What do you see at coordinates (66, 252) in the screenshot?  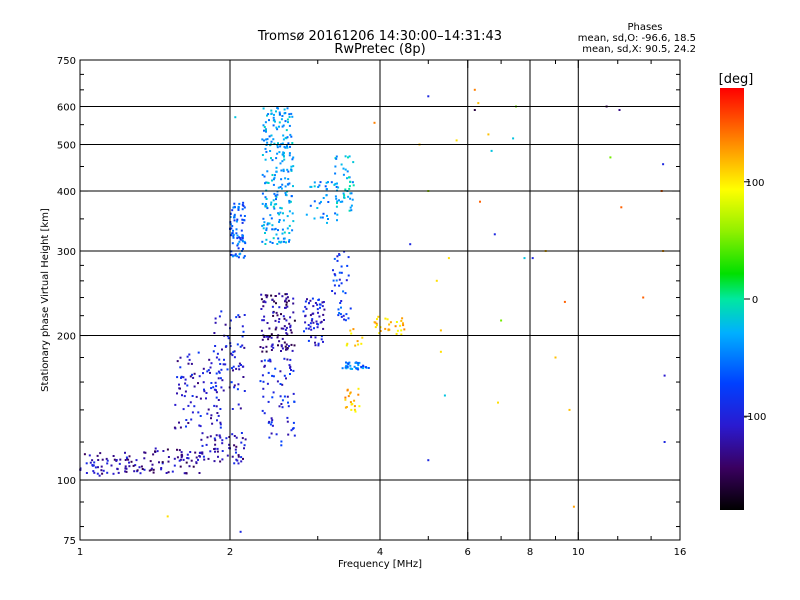 I see `y-tick-label: 300` at bounding box center [66, 252].